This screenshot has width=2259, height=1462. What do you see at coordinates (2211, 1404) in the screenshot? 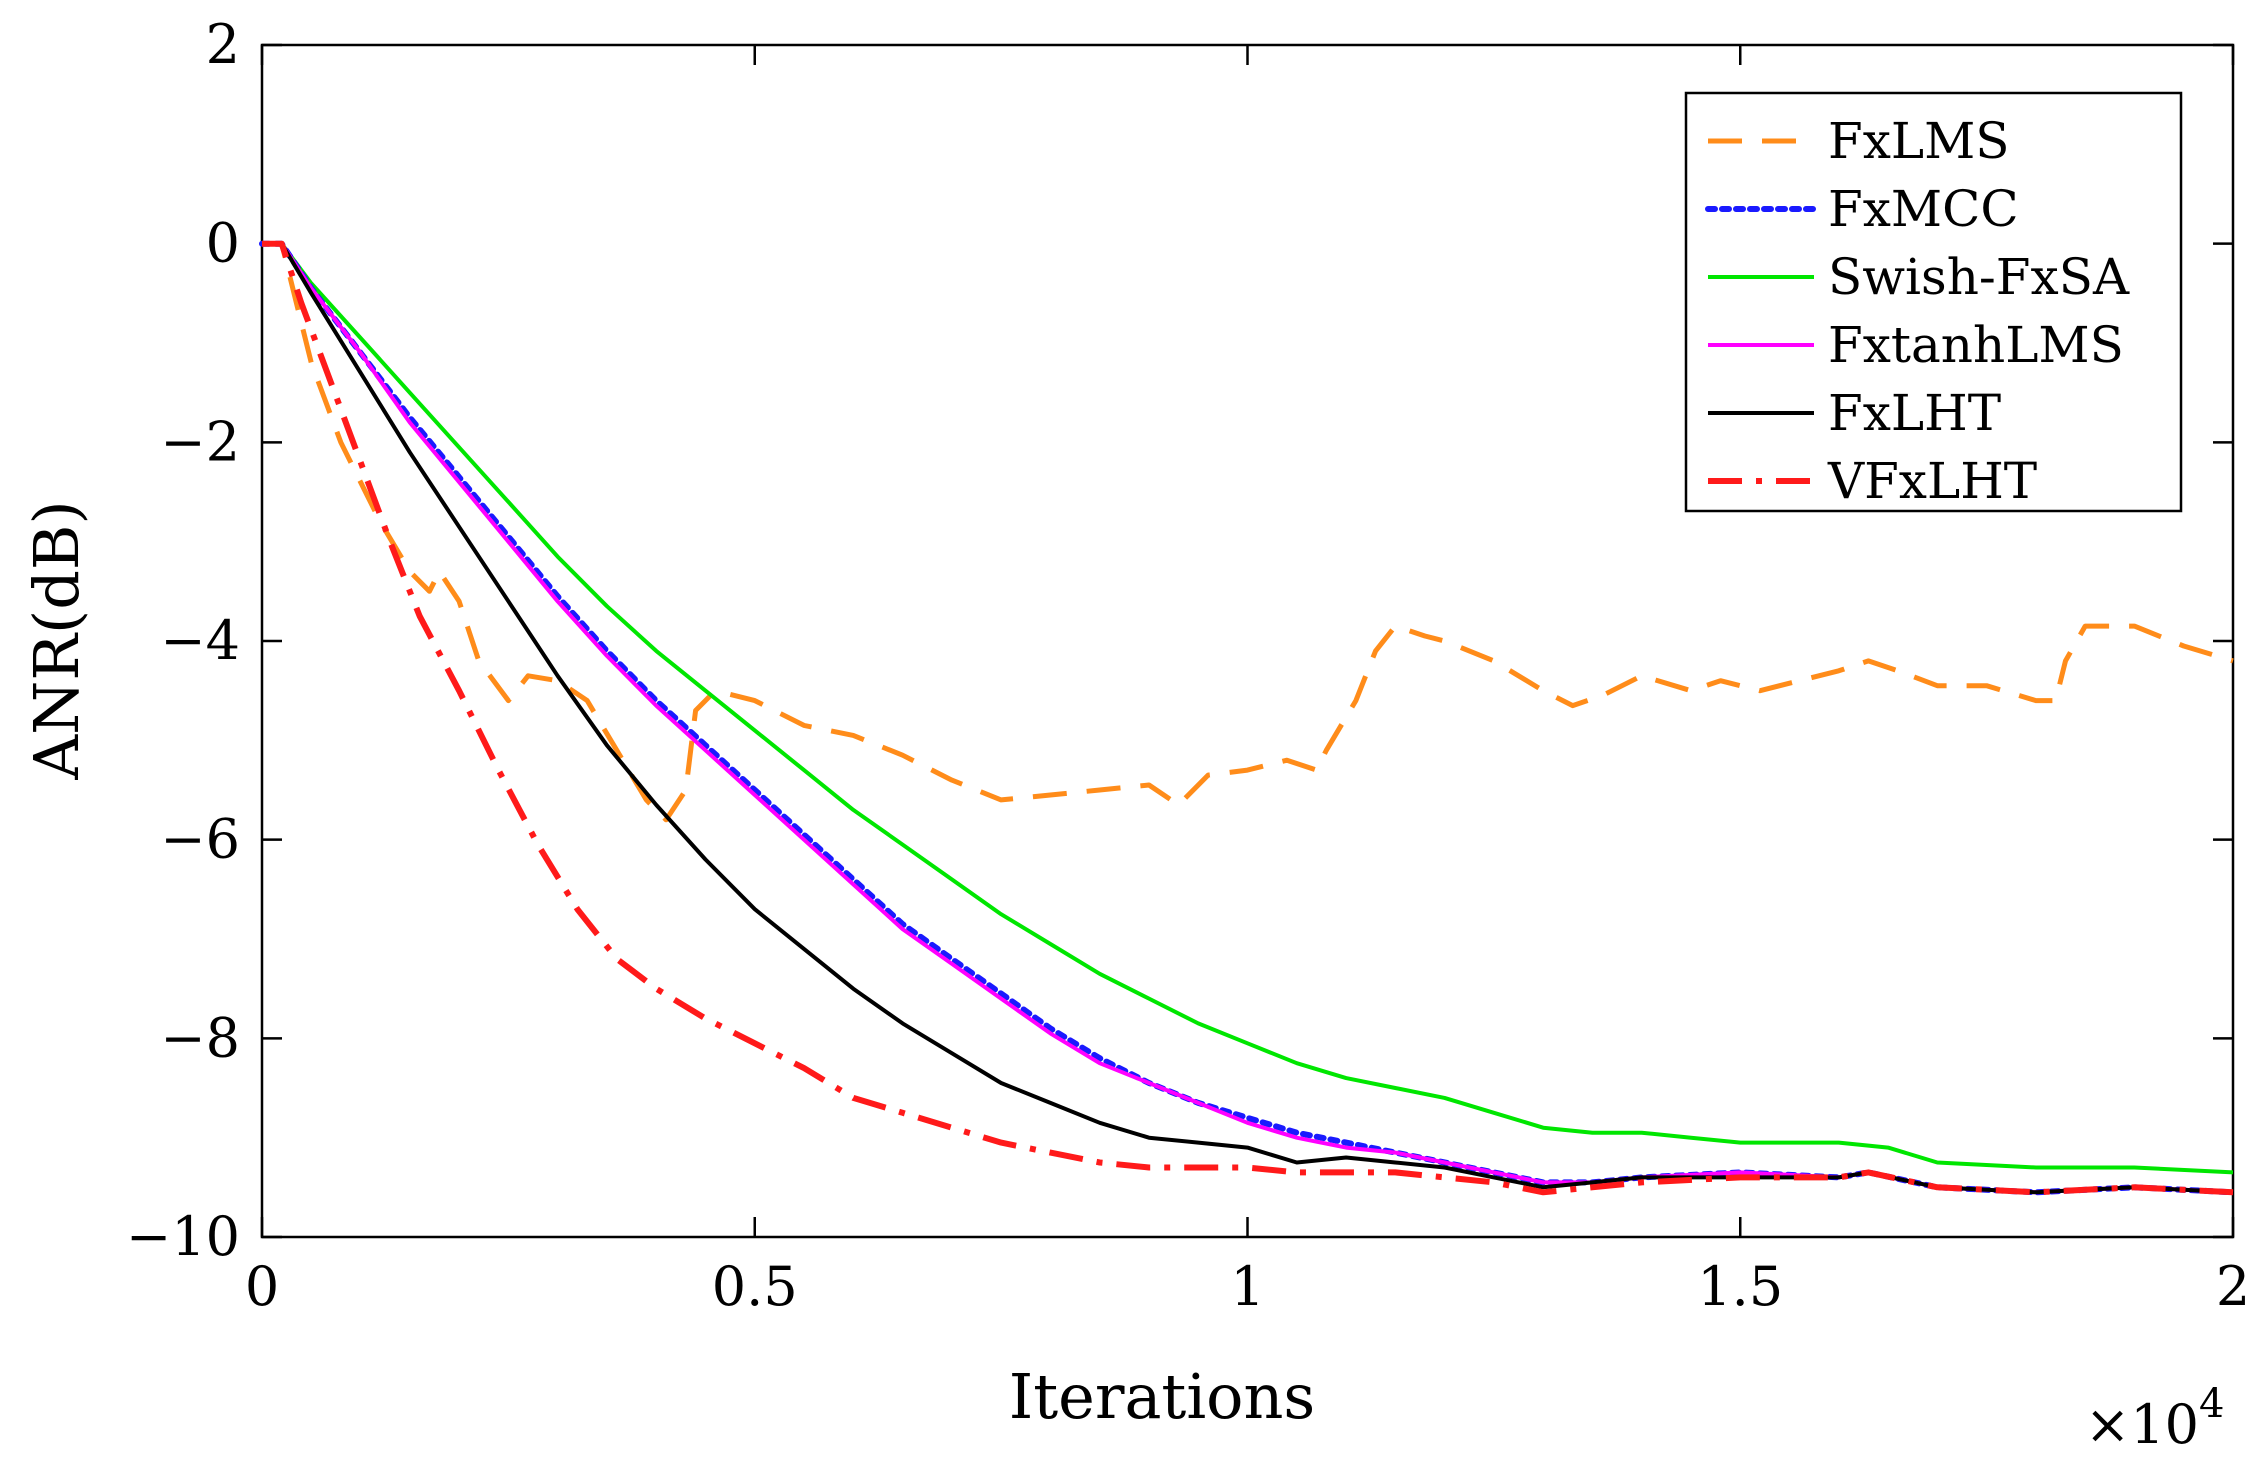
I see `x-axis-multiplier-exponent: 4` at bounding box center [2211, 1404].